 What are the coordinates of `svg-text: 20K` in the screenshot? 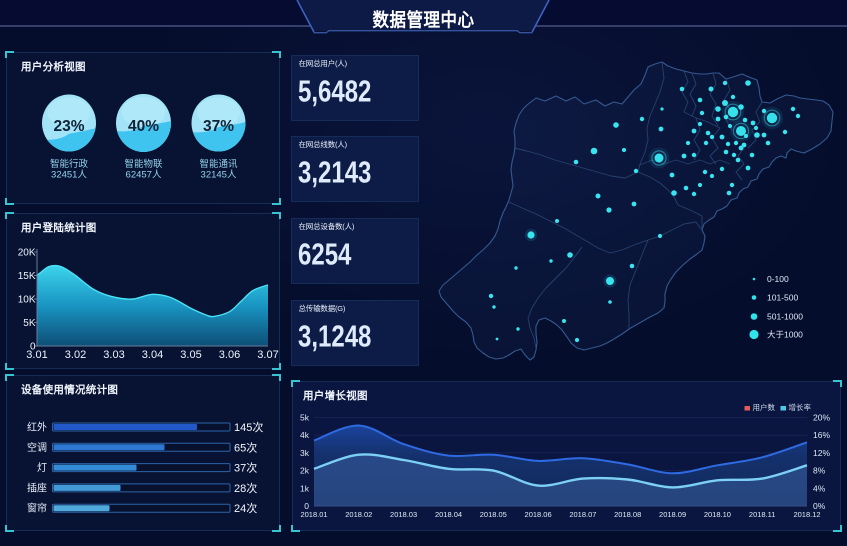 It's located at (27, 253).